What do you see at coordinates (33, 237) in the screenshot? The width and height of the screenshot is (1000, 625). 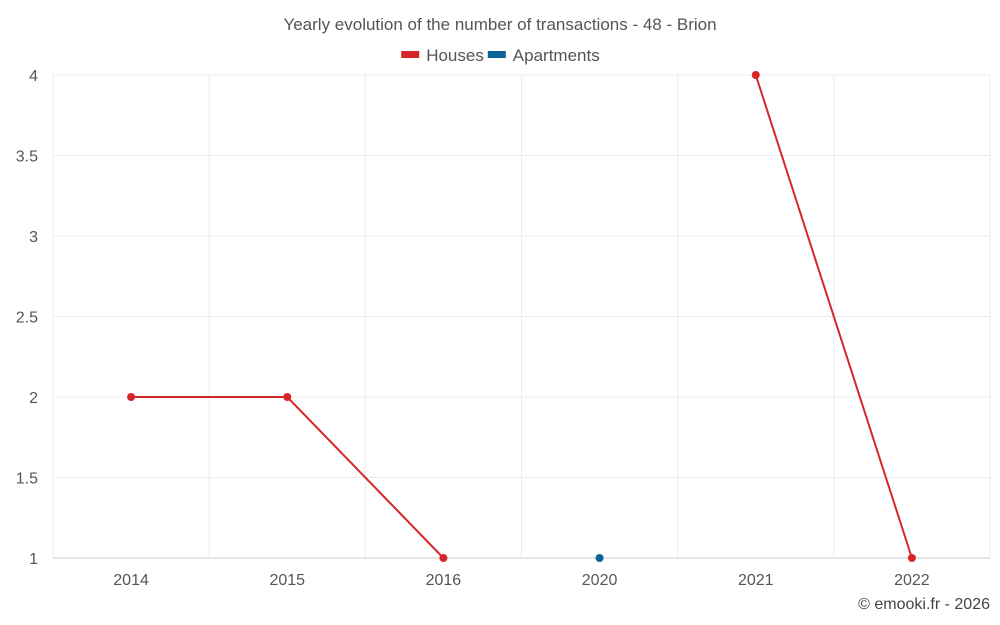 I see `y-tick-label: 3` at bounding box center [33, 237].